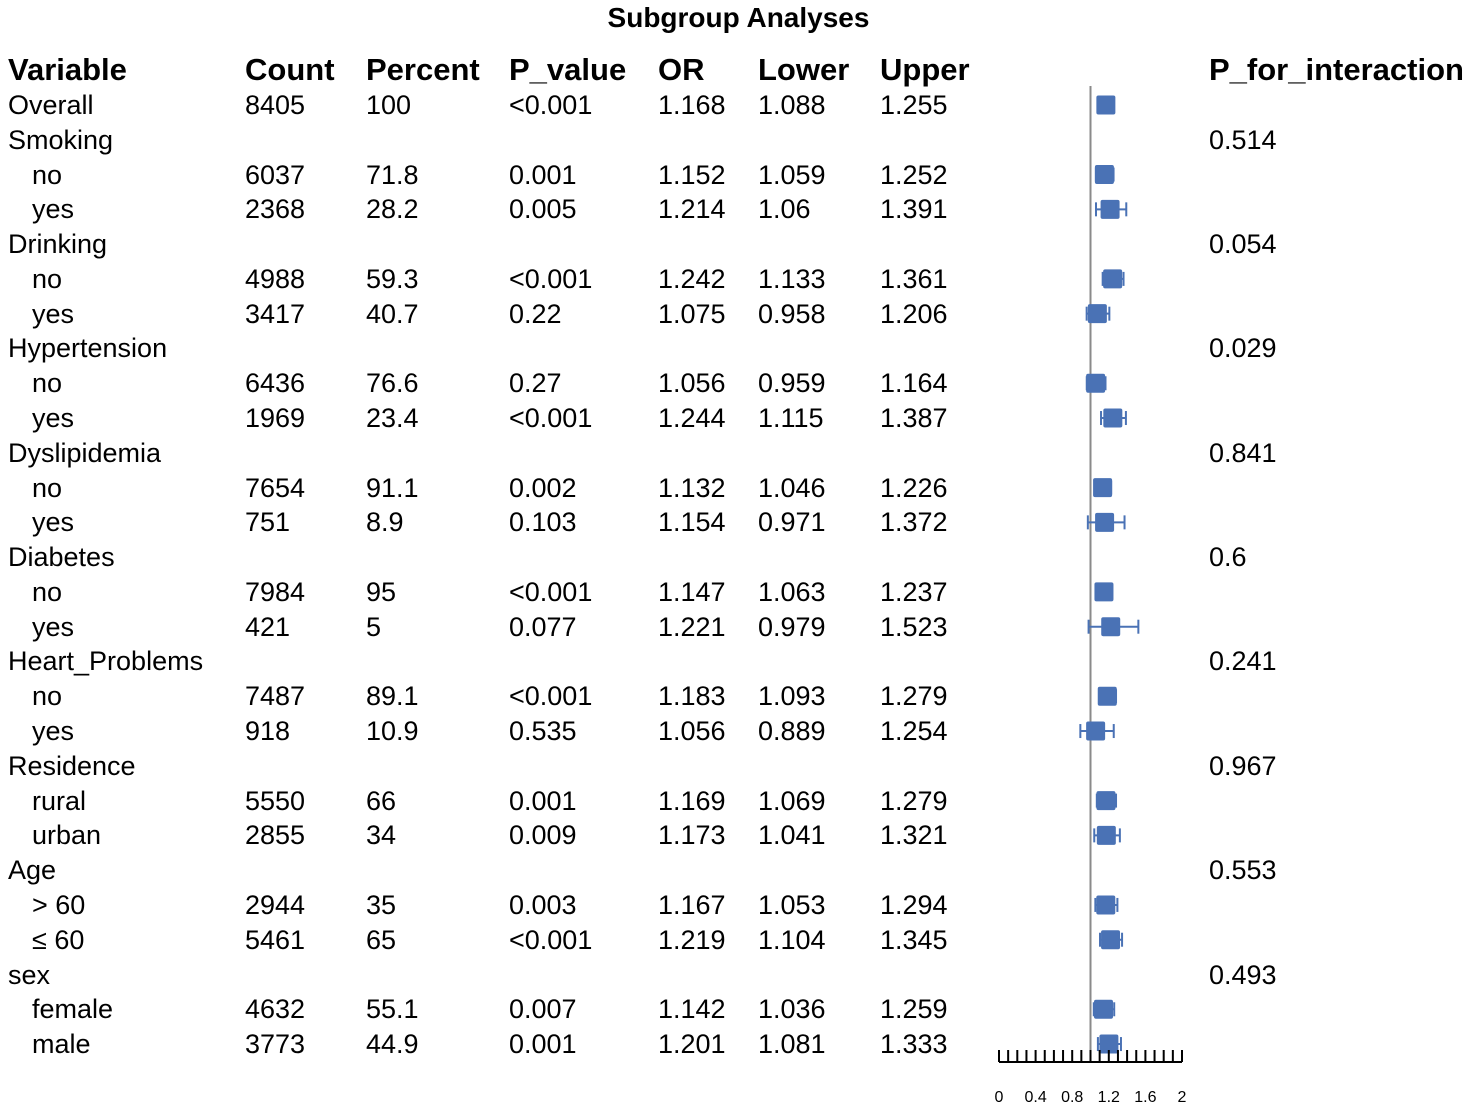  Describe the element at coordinates (692, 487) in the screenshot. I see `or-value: 1.132` at that location.